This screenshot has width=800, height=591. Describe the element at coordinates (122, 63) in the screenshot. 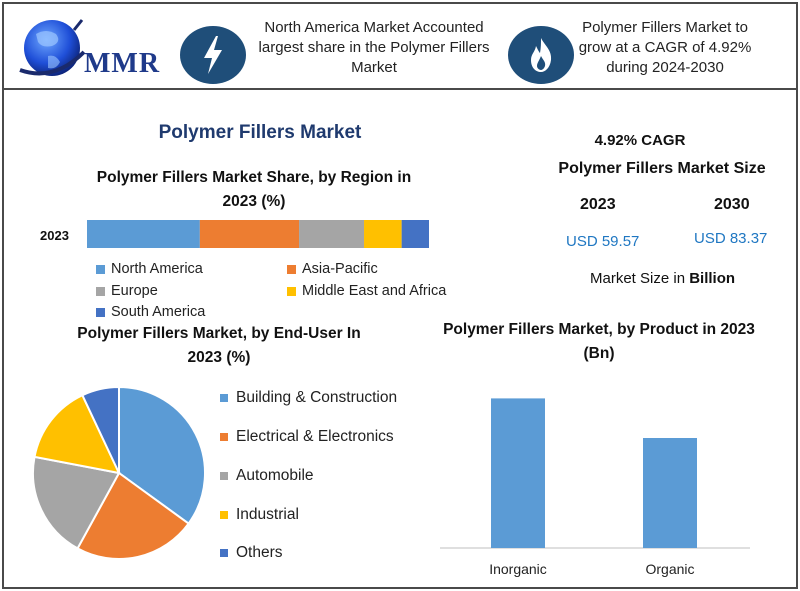

I see `logo-text: MMR` at that location.